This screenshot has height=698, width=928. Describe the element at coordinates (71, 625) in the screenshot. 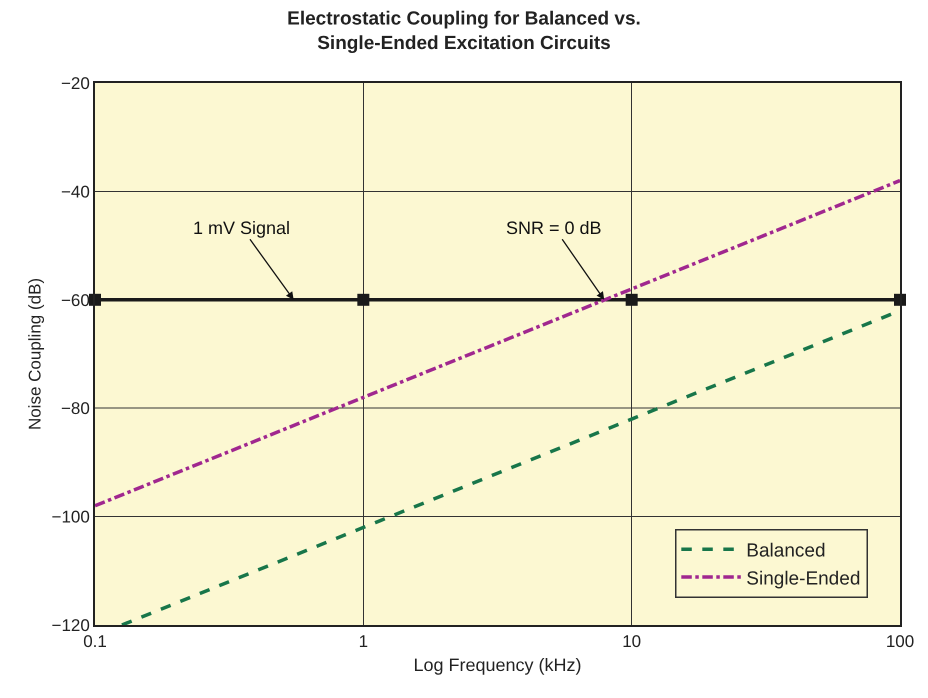

I see `y-tick-label: −120` at that location.